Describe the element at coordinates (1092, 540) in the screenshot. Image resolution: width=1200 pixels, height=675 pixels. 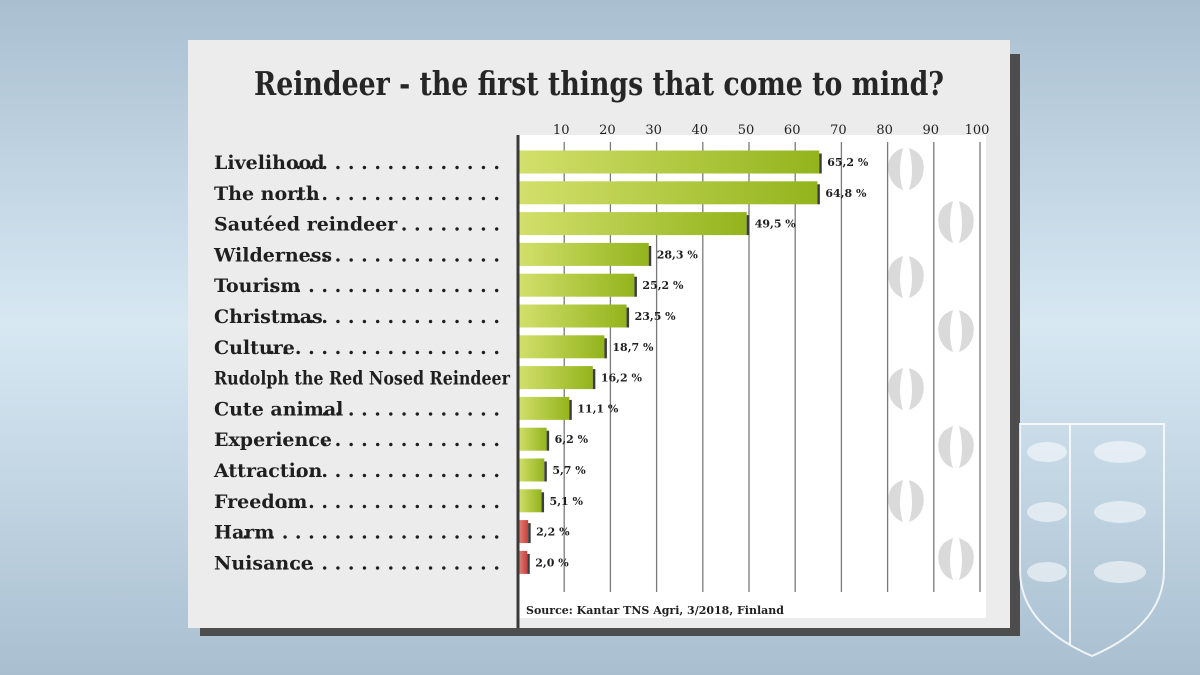
I see `coat-of-arms-watermark` at that location.